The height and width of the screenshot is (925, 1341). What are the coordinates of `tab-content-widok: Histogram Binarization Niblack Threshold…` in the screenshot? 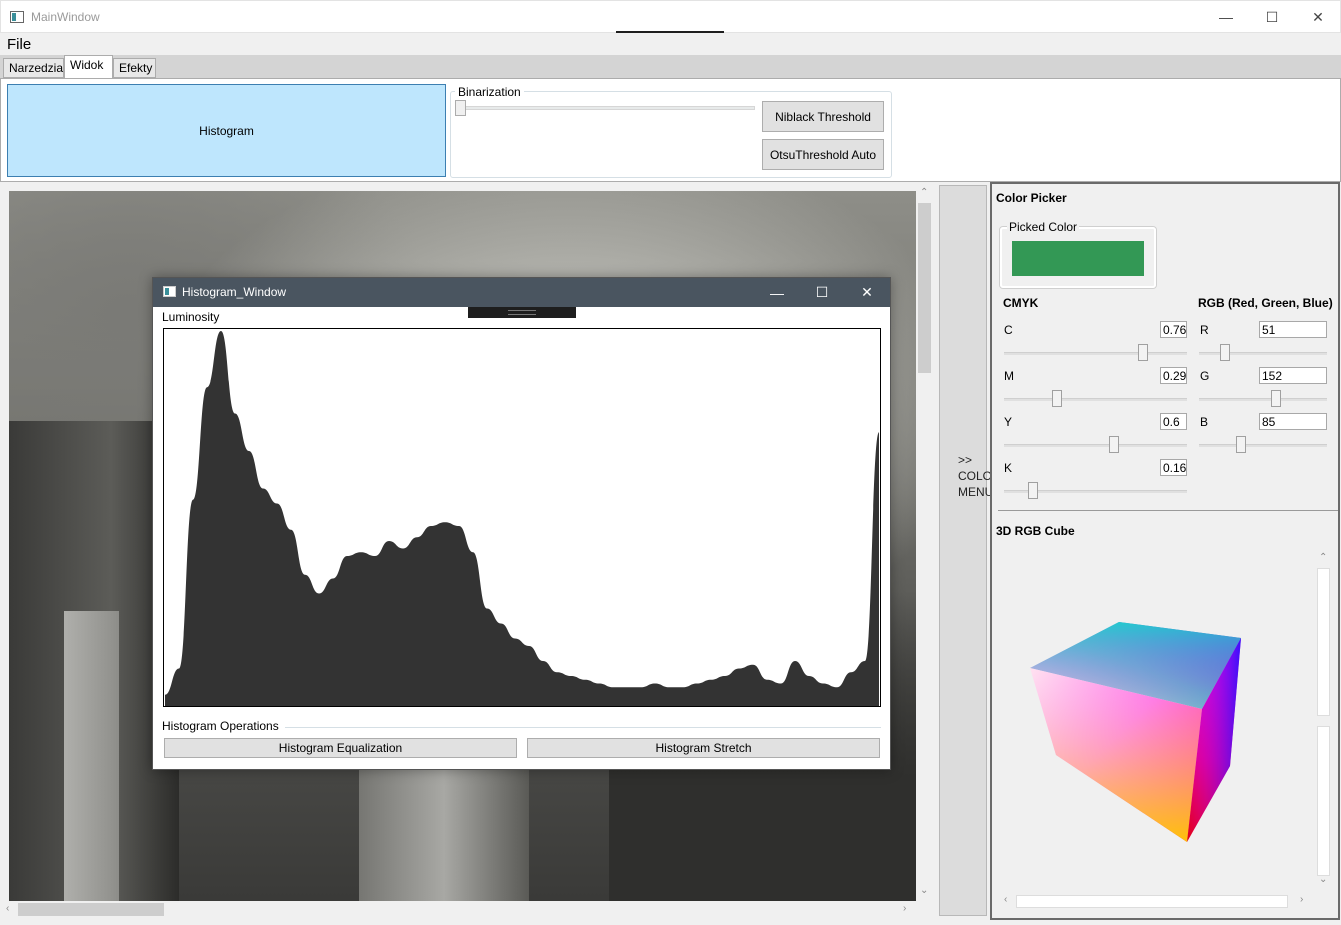 It's located at (670, 130).